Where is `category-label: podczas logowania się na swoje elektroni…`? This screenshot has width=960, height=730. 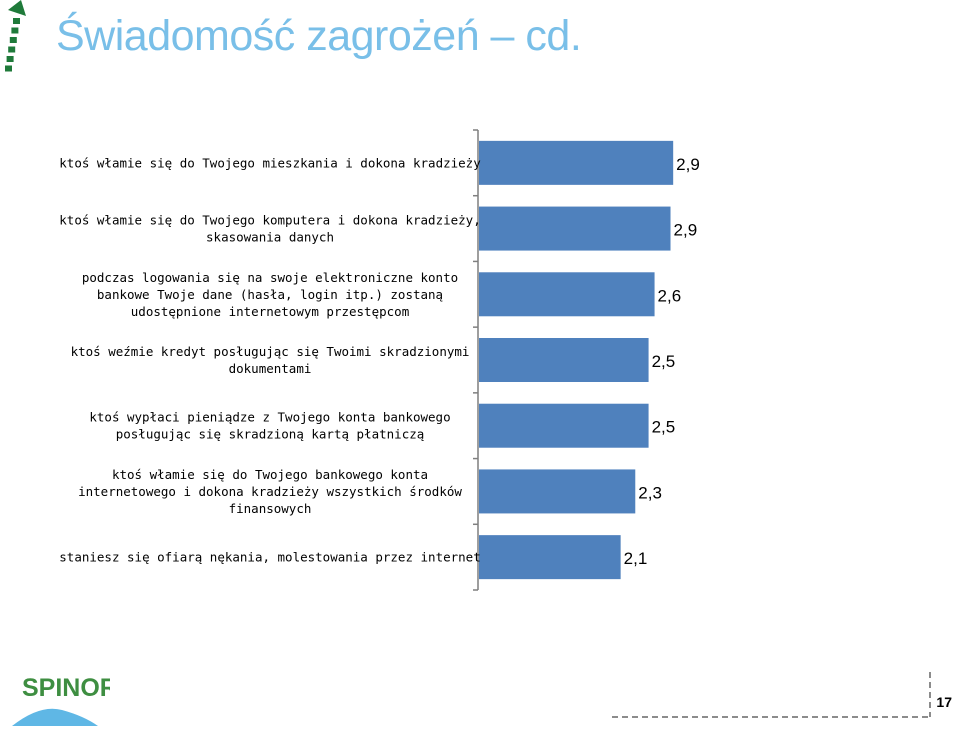
category-label: podczas logowania się na swoje elektroni… is located at coordinates (270, 277).